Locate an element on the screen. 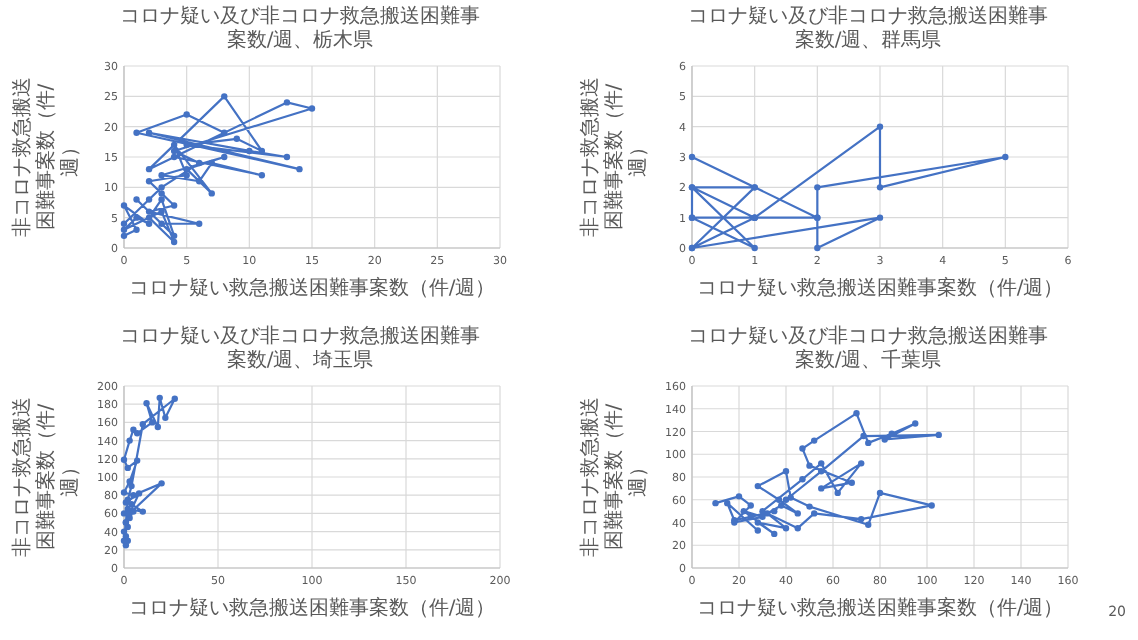  chart-title: コロナ疑い及び非コロナ救急搬送困難事案数/週、群馬県 is located at coordinates (868, 28).